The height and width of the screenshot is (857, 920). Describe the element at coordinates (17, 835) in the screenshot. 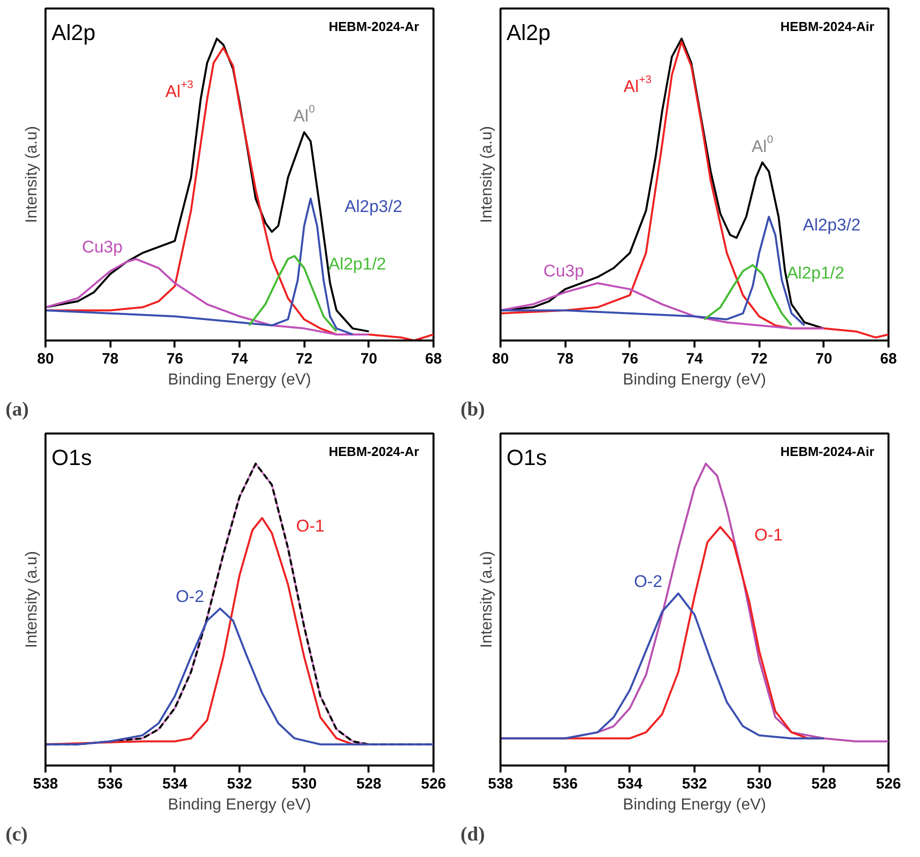

I see `text: (c)` at that location.